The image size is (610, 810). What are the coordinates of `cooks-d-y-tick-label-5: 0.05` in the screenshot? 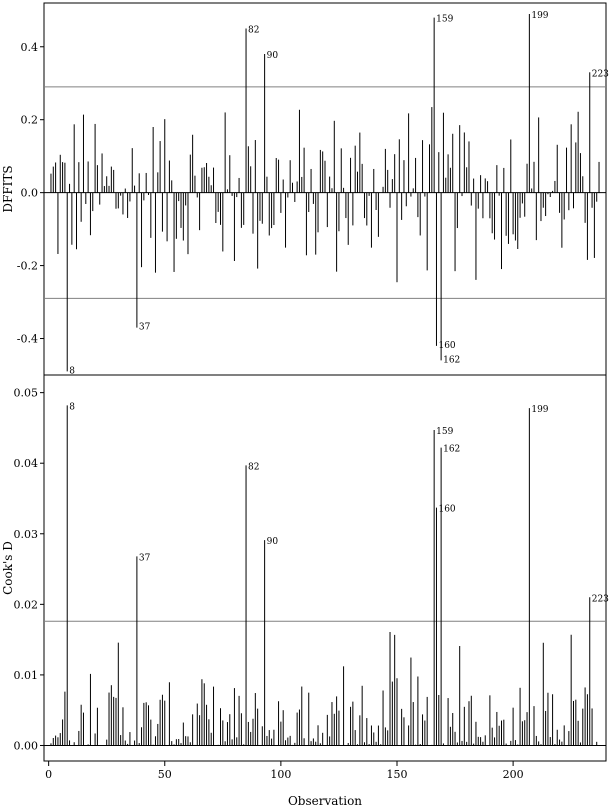 It's located at (26, 393).